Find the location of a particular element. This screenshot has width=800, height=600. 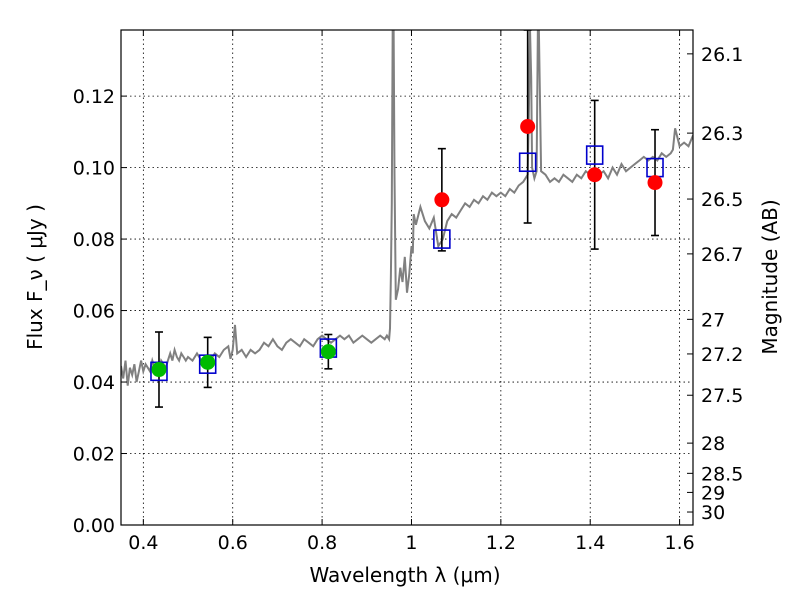

y-tick-label: 0.12 is located at coordinates (94, 97).